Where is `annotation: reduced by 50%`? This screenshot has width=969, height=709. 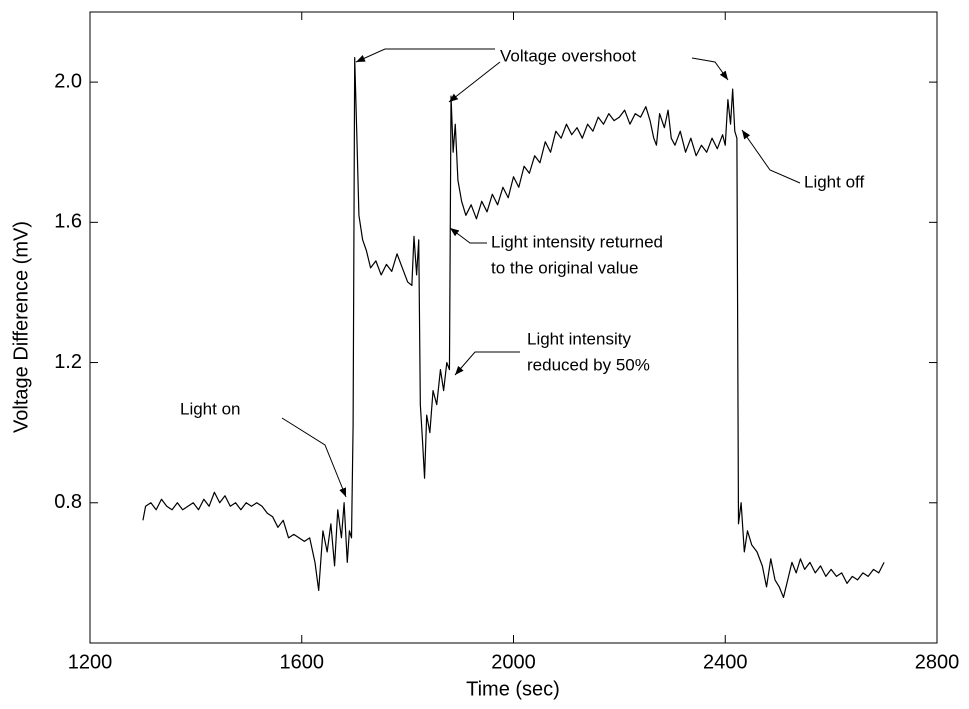 annotation: reduced by 50% is located at coordinates (588, 364).